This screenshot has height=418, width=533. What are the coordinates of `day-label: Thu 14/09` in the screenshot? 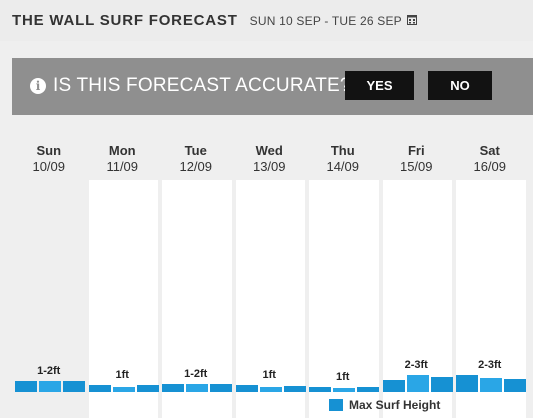 It's located at (343, 159).